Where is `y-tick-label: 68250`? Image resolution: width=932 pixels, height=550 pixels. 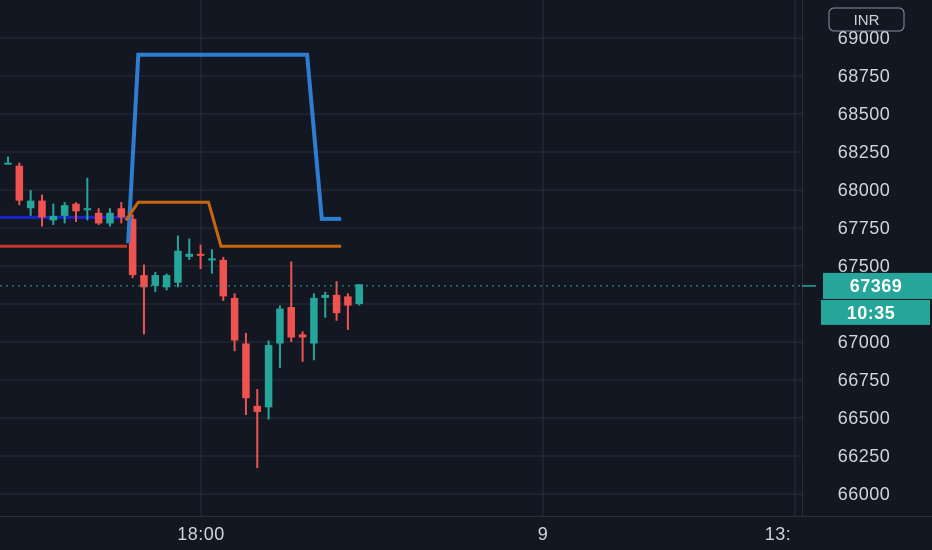
y-tick-label: 68250 is located at coordinates (864, 152).